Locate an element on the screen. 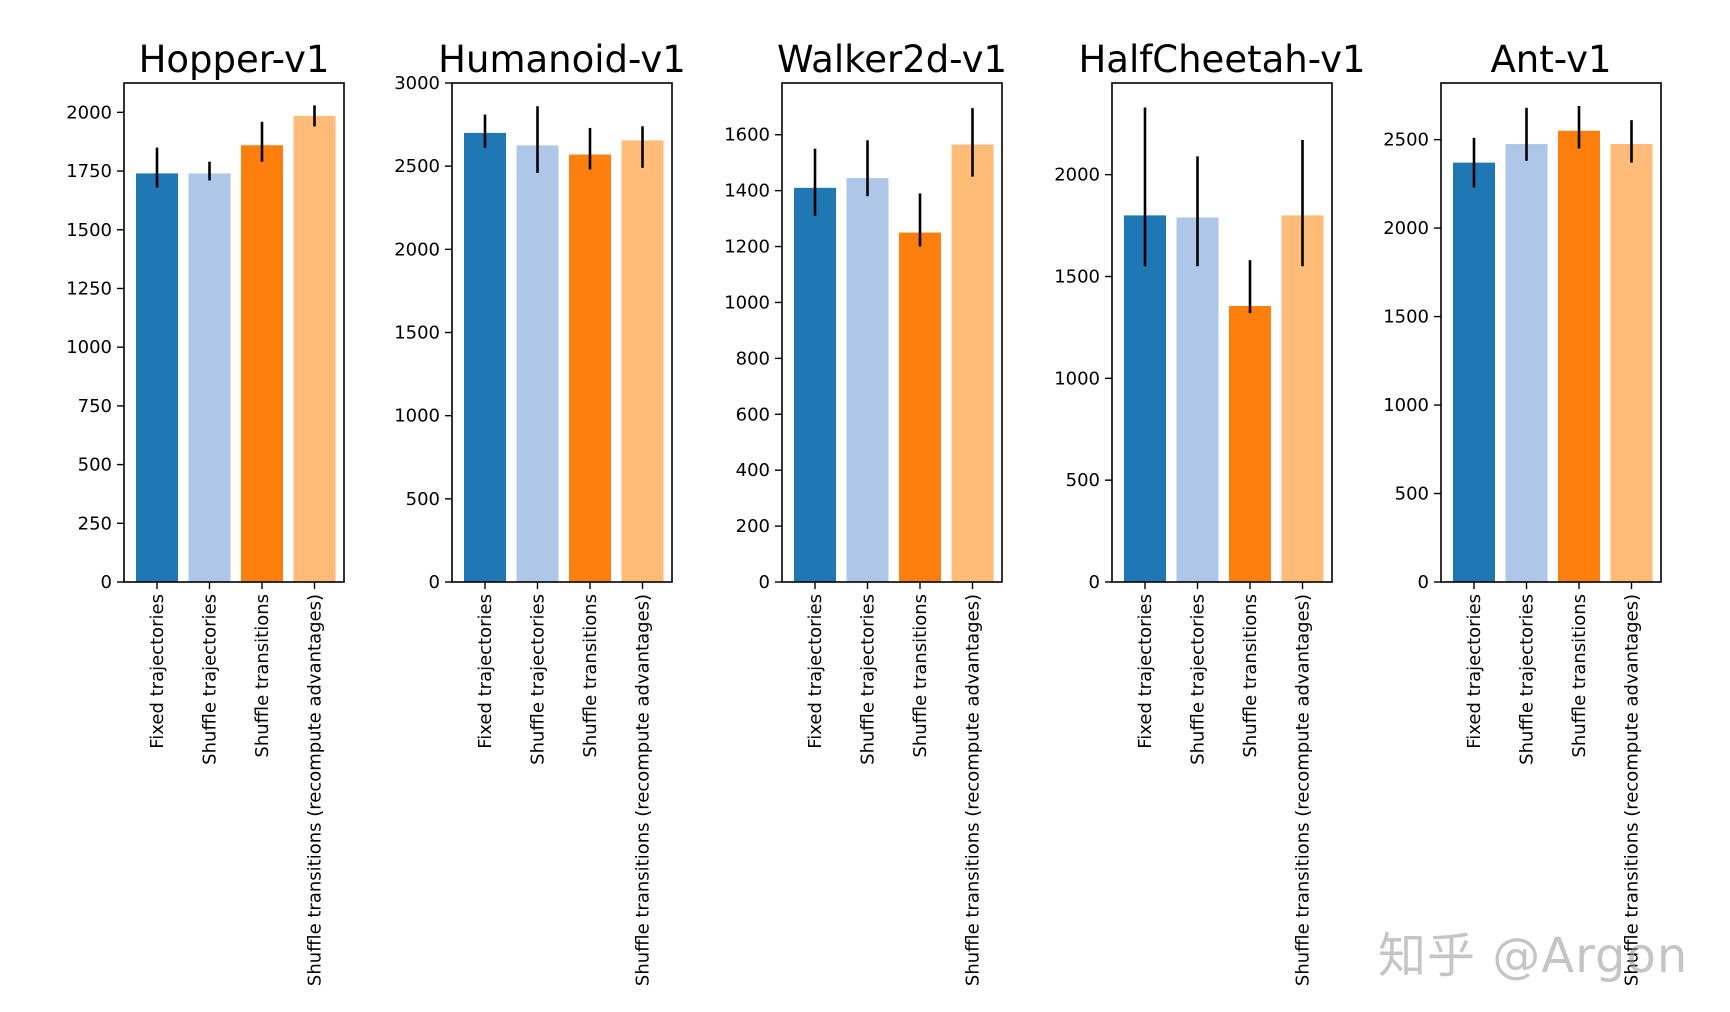  y-tick-label: 400 is located at coordinates (753, 470).